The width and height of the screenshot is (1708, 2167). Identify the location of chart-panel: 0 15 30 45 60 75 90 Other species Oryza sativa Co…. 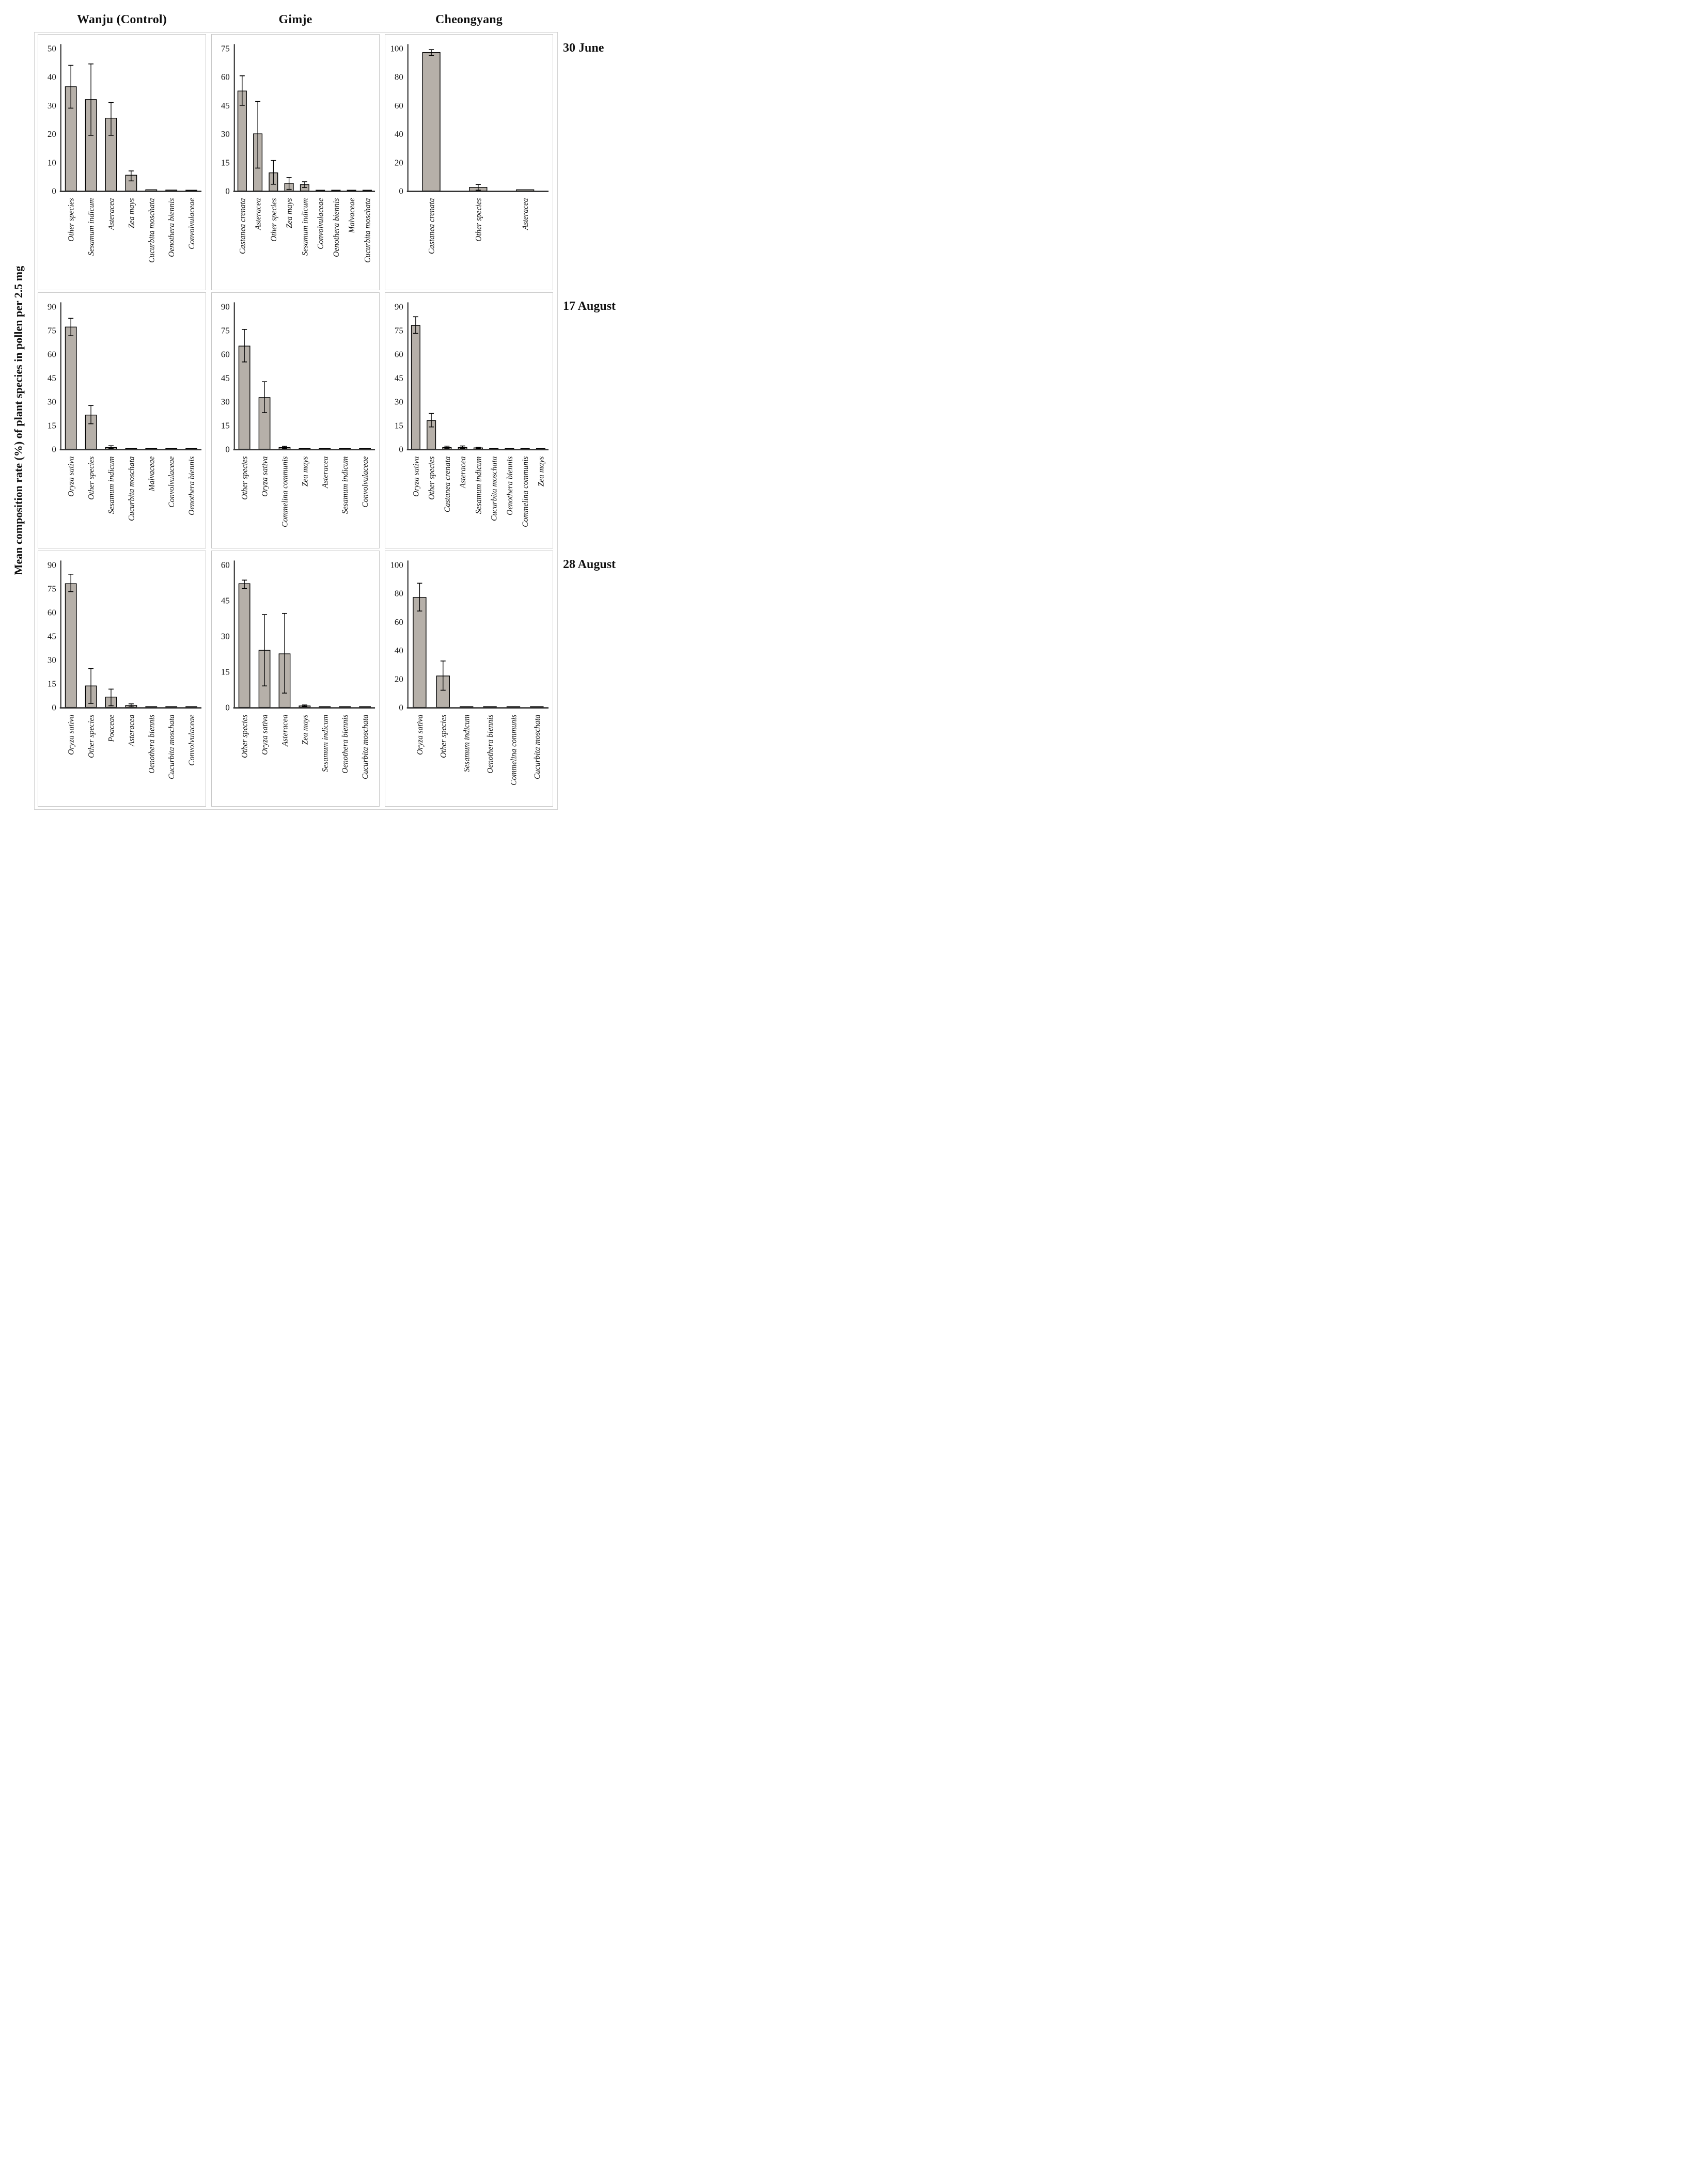
(295, 420).